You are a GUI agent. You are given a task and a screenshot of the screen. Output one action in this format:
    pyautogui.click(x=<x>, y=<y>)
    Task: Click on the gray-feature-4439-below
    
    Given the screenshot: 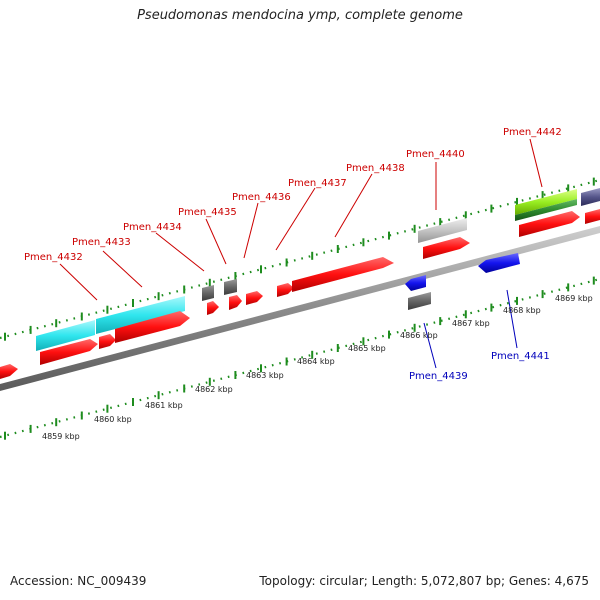 What is the action you would take?
    pyautogui.click(x=419, y=301)
    